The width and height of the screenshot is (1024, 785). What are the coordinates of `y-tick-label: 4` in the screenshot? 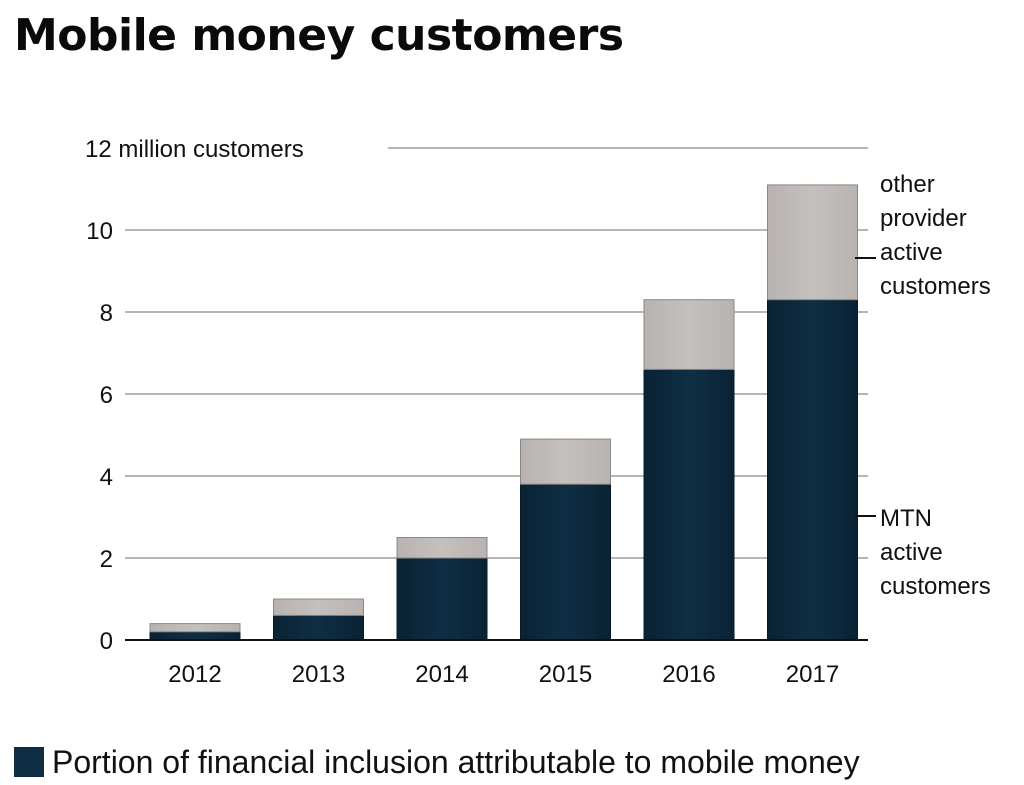 It's located at (106, 477).